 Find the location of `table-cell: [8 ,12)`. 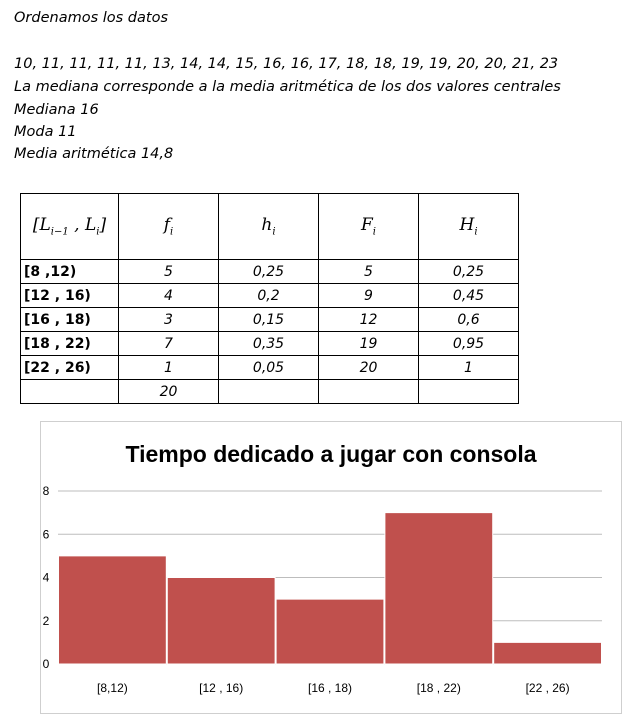

table-cell: [8 ,12) is located at coordinates (69, 271).